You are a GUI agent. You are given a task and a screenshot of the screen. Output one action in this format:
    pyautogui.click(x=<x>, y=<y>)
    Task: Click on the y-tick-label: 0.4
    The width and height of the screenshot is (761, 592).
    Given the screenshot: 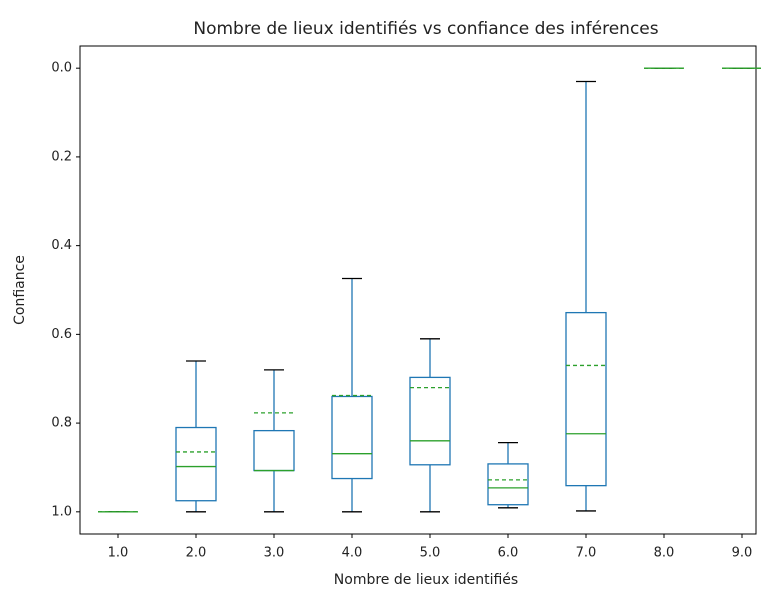 What is the action you would take?
    pyautogui.click(x=61, y=245)
    